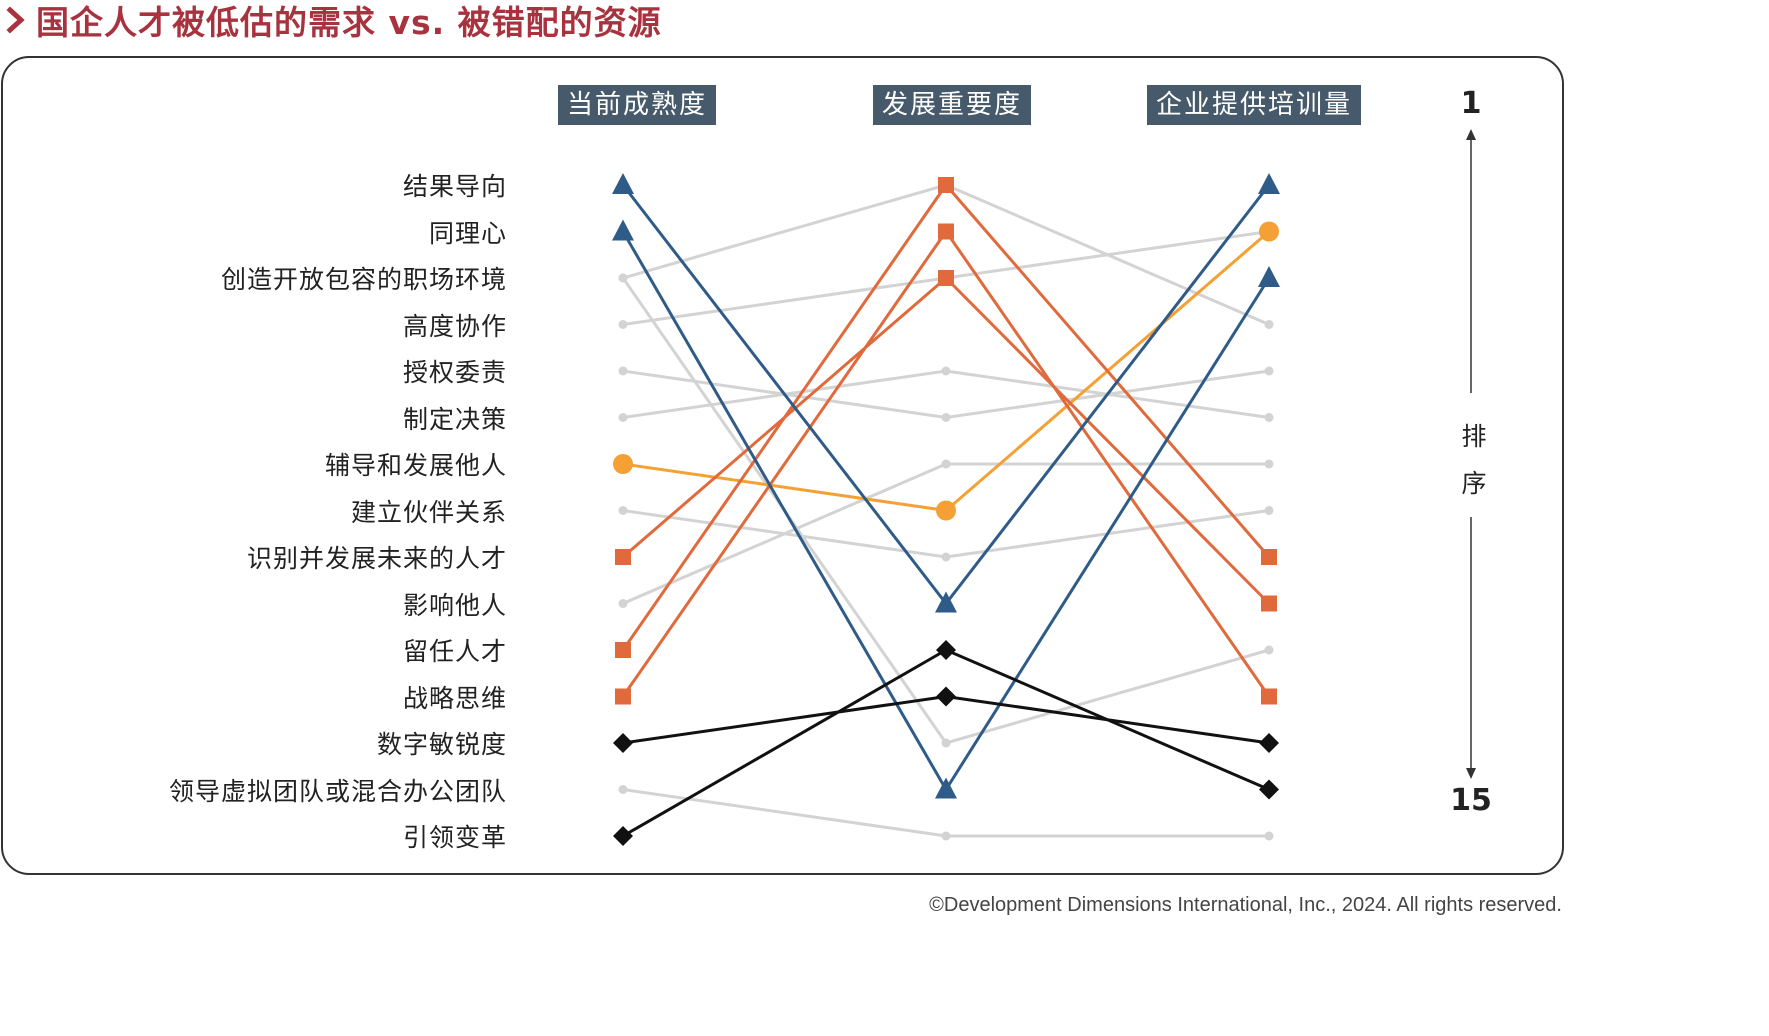 The image size is (1769, 1036). I want to click on series-line-blue, so click(946, 395).